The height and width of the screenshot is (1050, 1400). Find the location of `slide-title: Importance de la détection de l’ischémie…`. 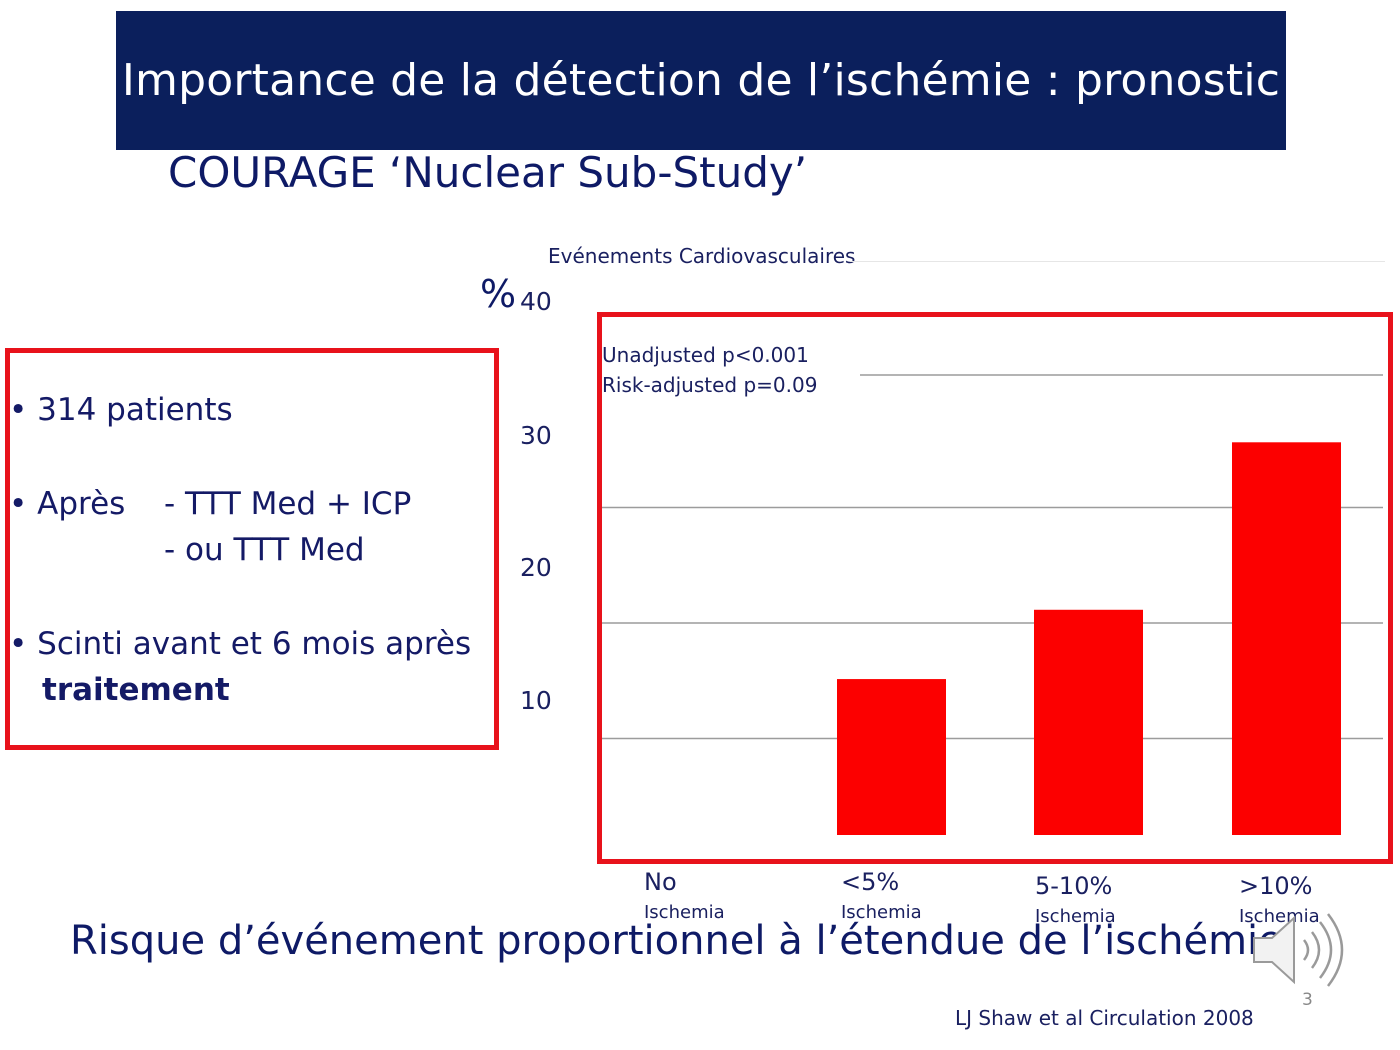

slide-title: Importance de la détection de l’ischémie… is located at coordinates (701, 80).